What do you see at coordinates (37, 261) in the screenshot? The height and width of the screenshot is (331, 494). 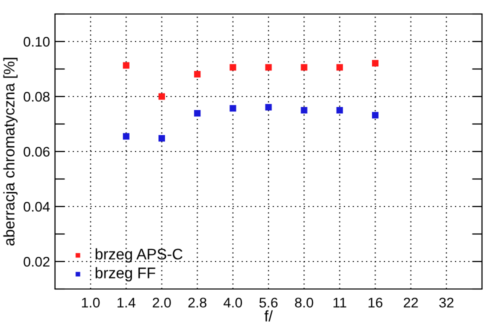 I see `text: 0.02` at bounding box center [37, 261].